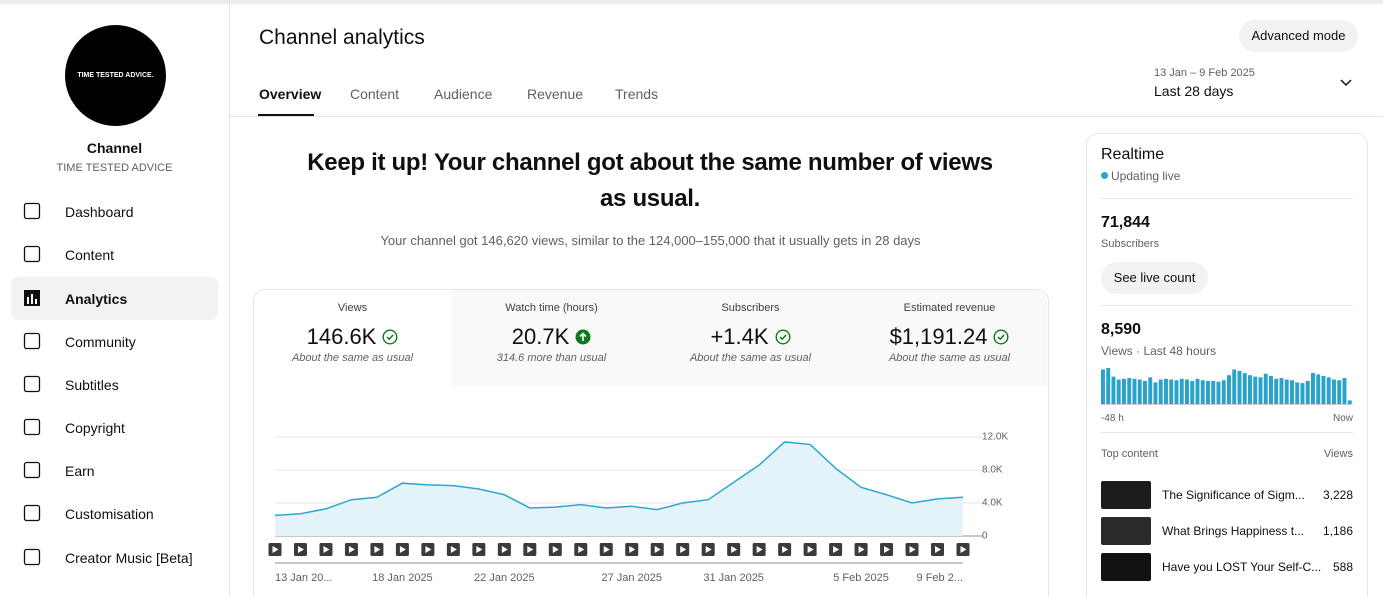 The height and width of the screenshot is (597, 1383). Describe the element at coordinates (375, 94) in the screenshot. I see `tab: Content` at that location.